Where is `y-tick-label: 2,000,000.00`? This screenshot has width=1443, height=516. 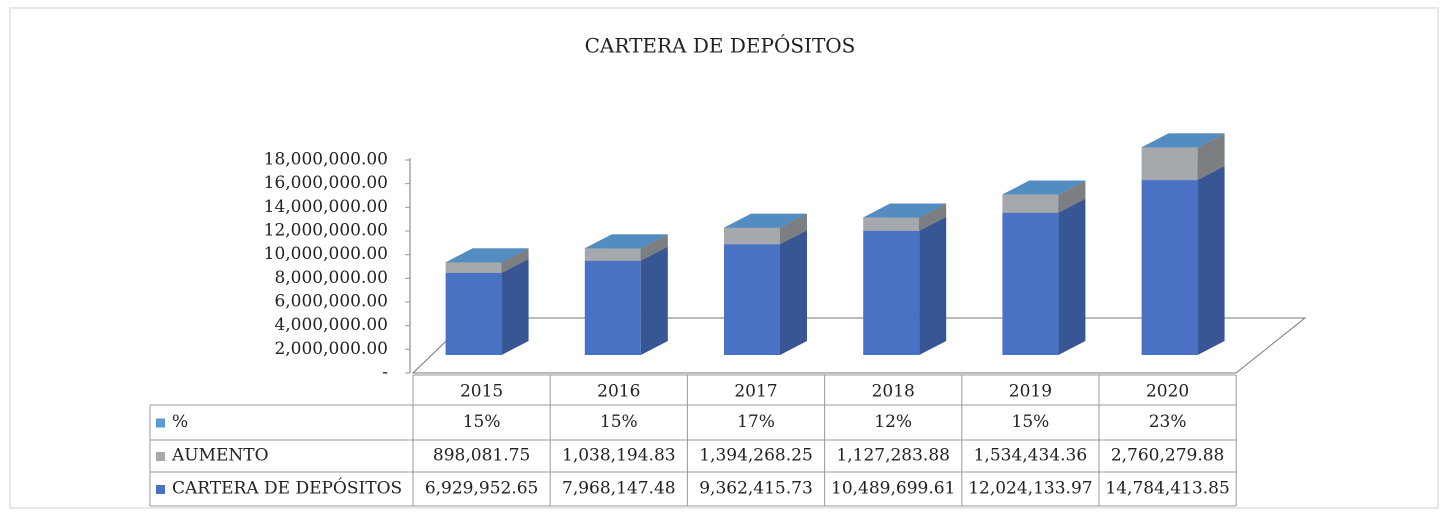 y-tick-label: 2,000,000.00 is located at coordinates (331, 349).